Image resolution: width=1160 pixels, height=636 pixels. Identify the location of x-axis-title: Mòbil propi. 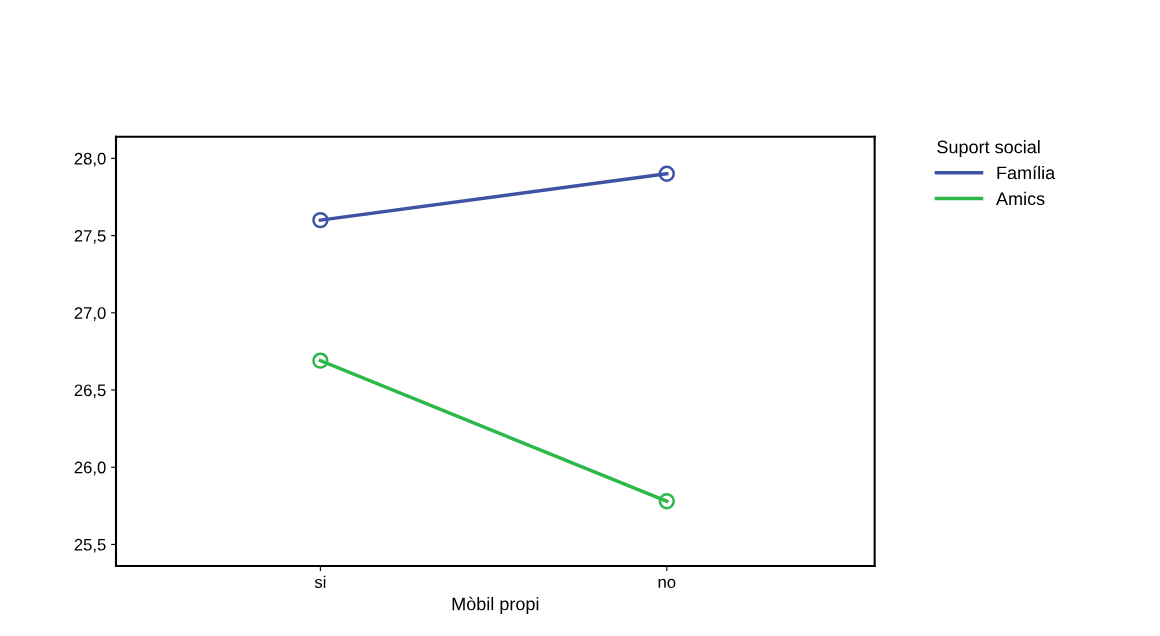
(495, 605).